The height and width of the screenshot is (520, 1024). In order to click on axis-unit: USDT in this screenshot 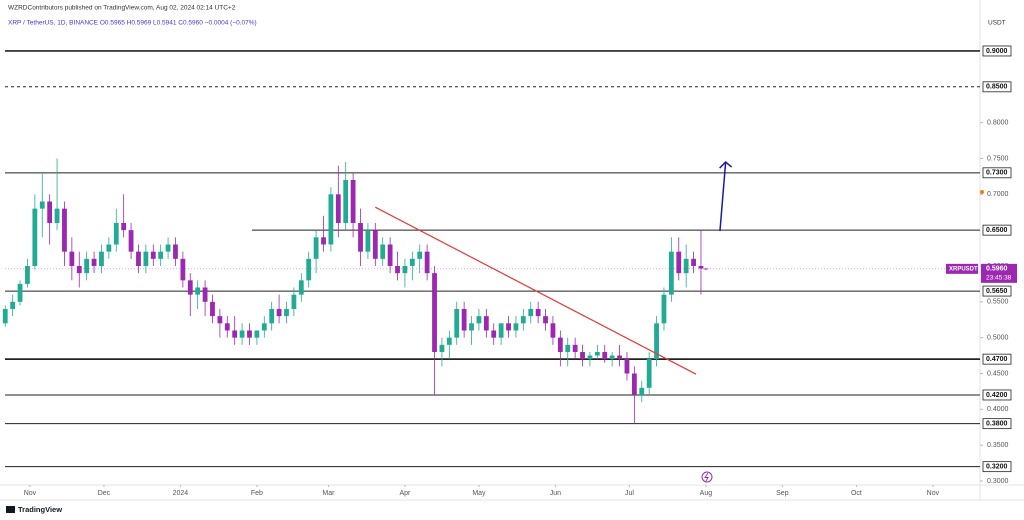, I will do `click(997, 23)`.